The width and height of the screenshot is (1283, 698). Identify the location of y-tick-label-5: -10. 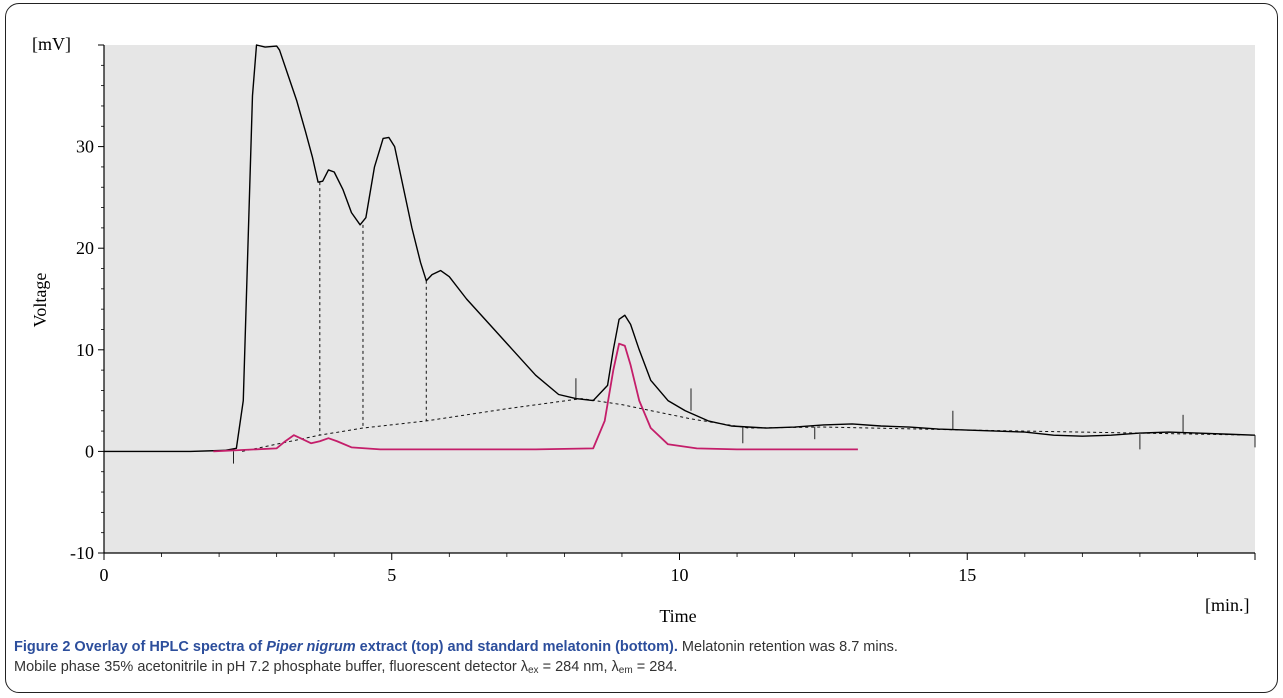
(82, 553).